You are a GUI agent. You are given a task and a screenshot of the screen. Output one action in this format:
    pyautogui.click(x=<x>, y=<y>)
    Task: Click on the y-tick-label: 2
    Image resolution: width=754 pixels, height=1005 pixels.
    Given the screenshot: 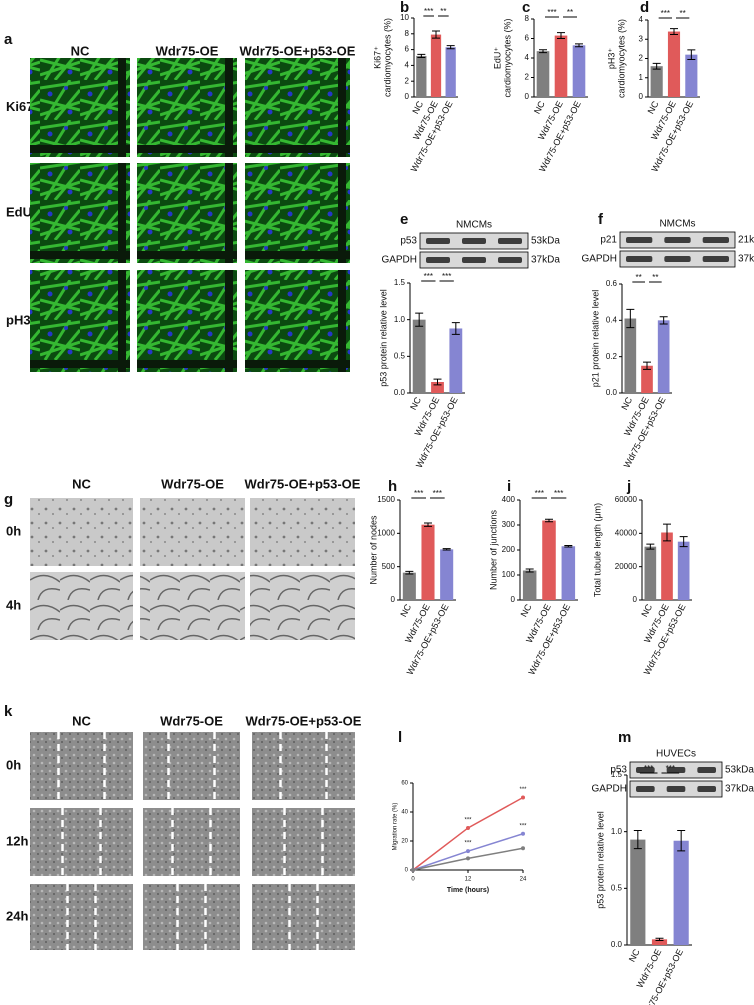 What is the action you would take?
    pyautogui.click(x=407, y=80)
    